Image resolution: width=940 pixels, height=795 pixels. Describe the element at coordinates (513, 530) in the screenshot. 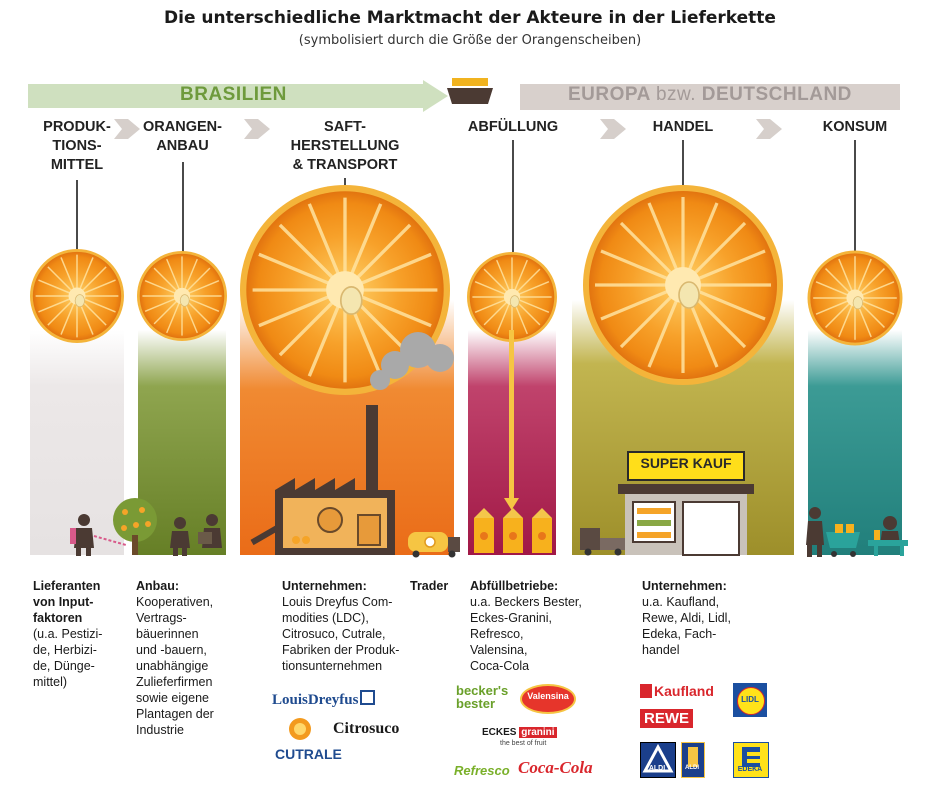

I see `juice-cartons-icon` at that location.